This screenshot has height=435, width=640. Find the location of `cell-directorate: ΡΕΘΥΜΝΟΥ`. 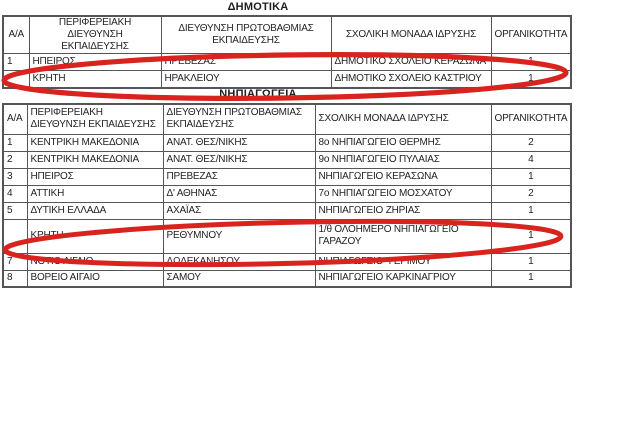

cell-directorate: ΡΕΘΥΜΝΟΥ is located at coordinates (239, 236).